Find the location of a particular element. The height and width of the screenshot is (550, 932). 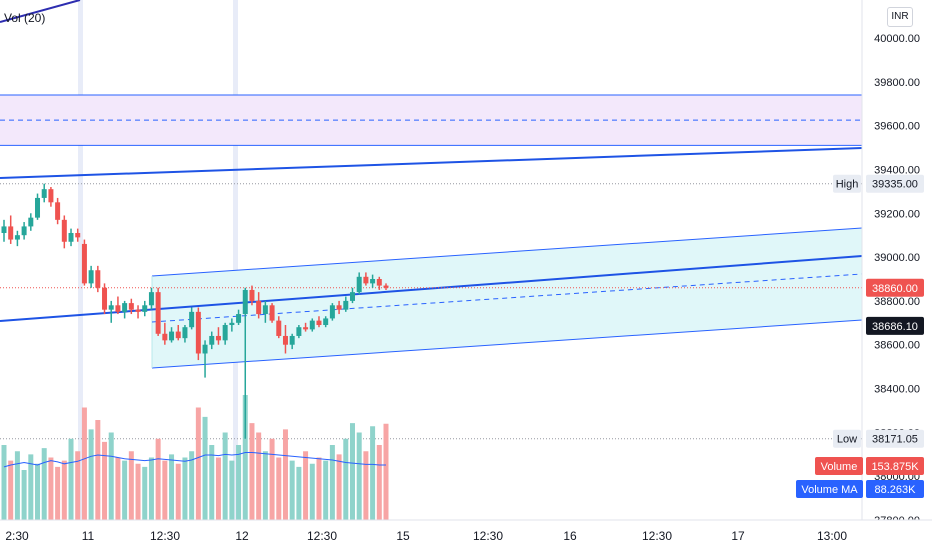

price-axis-tick: 39600.00 is located at coordinates (897, 127).